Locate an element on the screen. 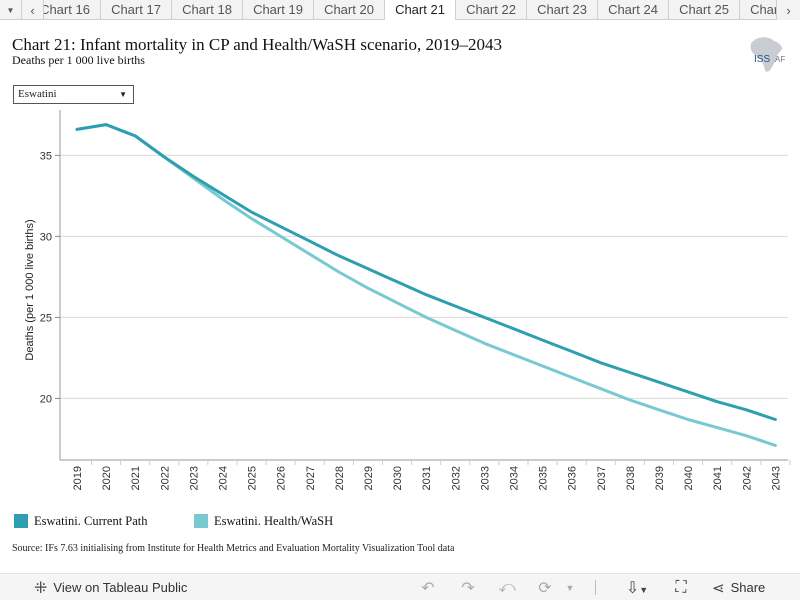 This screenshot has height=600, width=800. redo-icon: ↷ is located at coordinates (468, 588).